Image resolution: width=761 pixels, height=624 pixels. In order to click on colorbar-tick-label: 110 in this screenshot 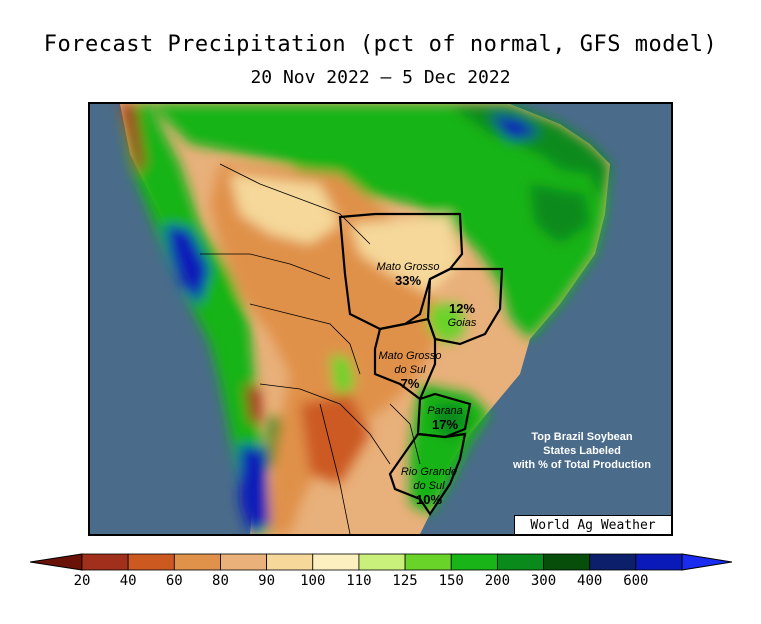, I will do `click(359, 581)`.